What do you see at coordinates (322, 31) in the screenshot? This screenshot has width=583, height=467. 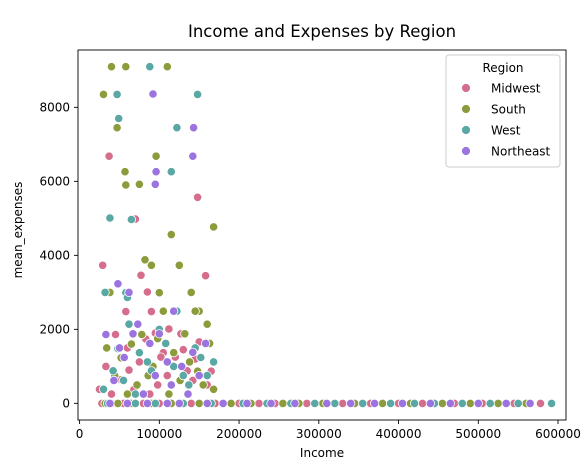 I see `chart-title: Income and Expenses by Region` at bounding box center [322, 31].